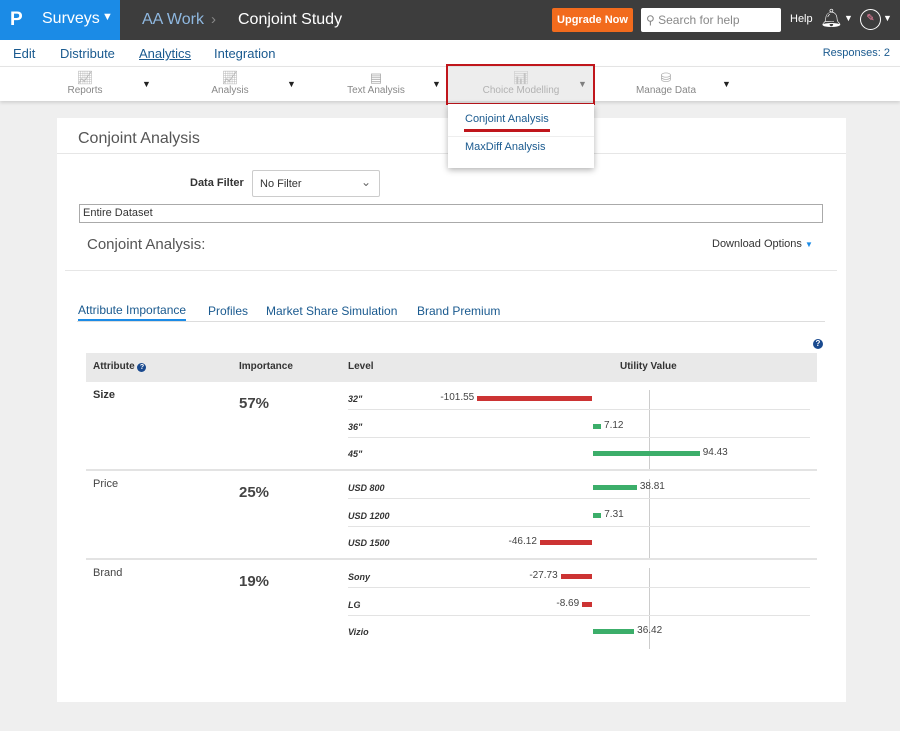 The height and width of the screenshot is (731, 900). Describe the element at coordinates (831, 18) in the screenshot. I see `bell-icon: 🔔︎` at that location.